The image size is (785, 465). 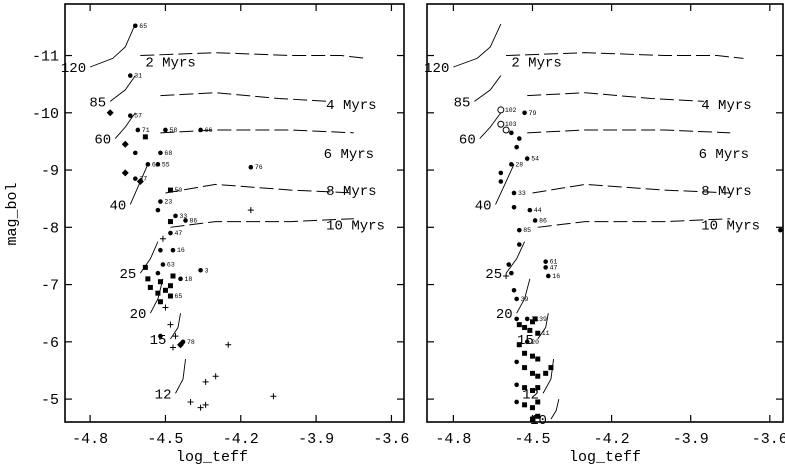 What do you see at coordinates (209, 130) in the screenshot?
I see `star-id-label: 66` at bounding box center [209, 130].